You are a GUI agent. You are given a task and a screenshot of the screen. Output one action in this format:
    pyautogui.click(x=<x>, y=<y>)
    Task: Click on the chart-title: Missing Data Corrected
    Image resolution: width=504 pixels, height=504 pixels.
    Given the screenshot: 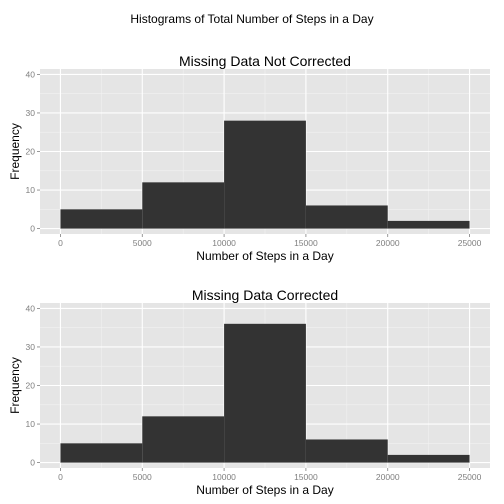 What is the action you would take?
    pyautogui.click(x=265, y=295)
    